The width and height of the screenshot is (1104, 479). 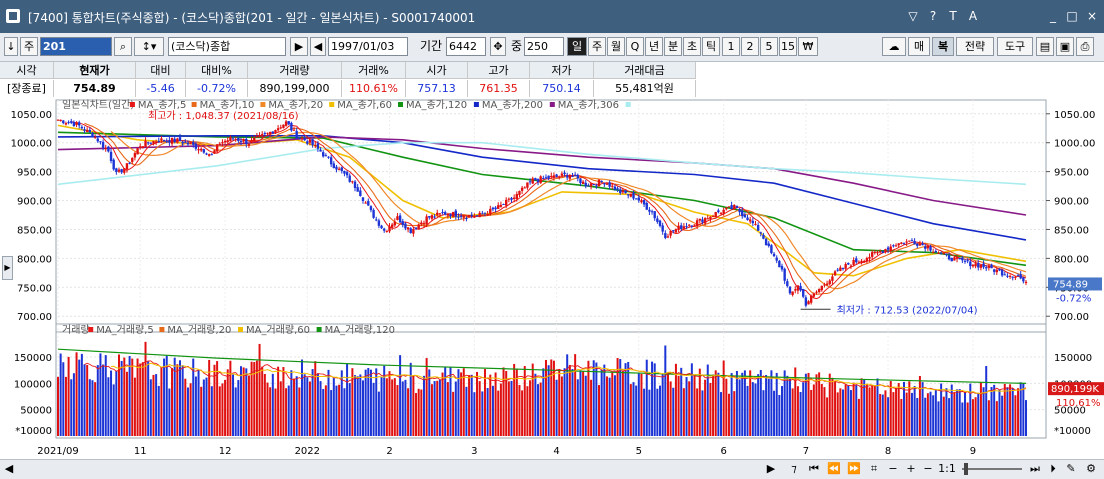 What do you see at coordinates (806, 451) in the screenshot?
I see `time-tick-label: 7` at bounding box center [806, 451].